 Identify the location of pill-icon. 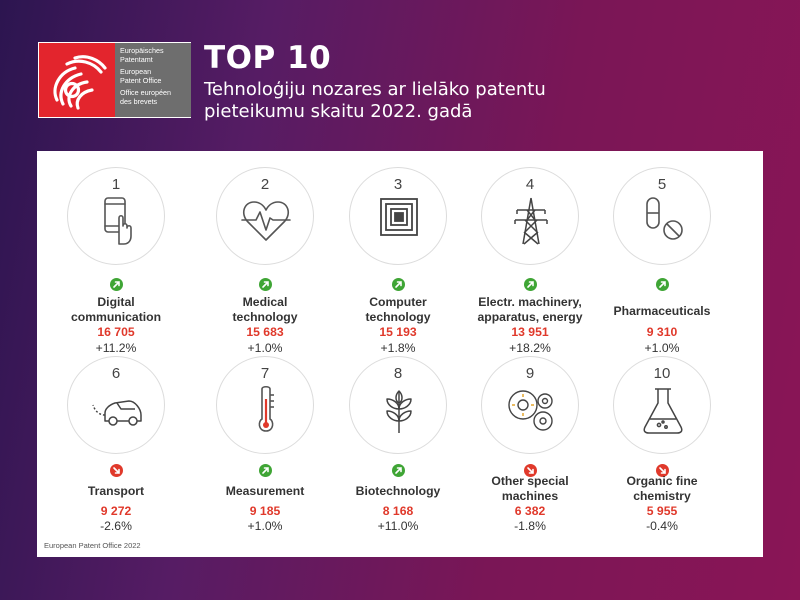
(663, 221).